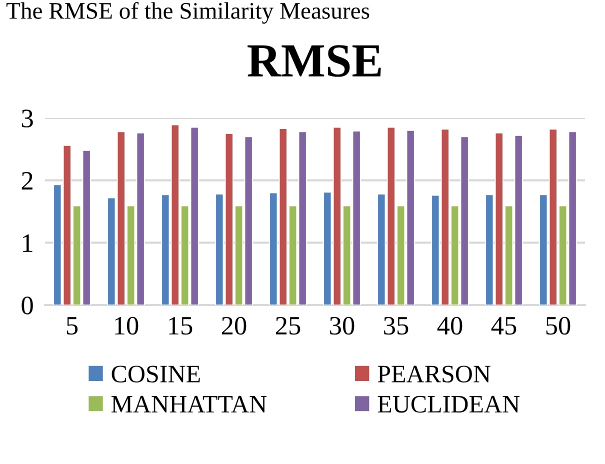  What do you see at coordinates (189, 404) in the screenshot?
I see `legend-label: MANHATTAN` at bounding box center [189, 404].